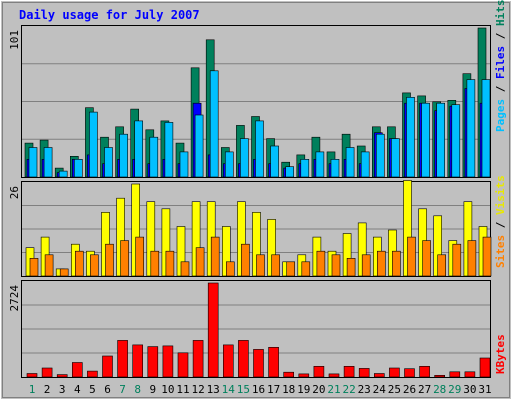 This screenshot has height=400, width=512. What do you see at coordinates (62, 389) in the screenshot?
I see `day-label: 3` at bounding box center [62, 389].